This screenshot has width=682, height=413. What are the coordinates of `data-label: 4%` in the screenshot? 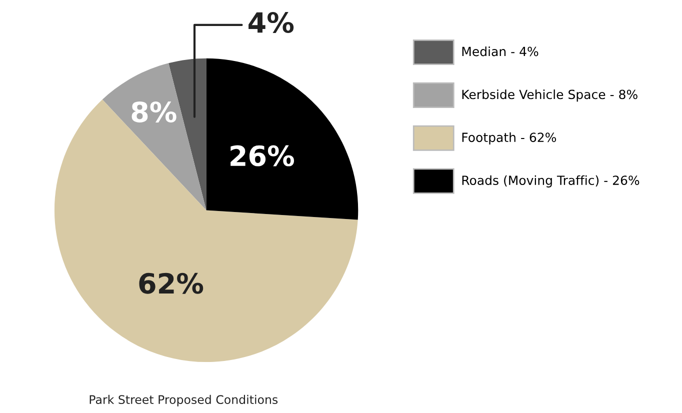 It's located at (271, 23).